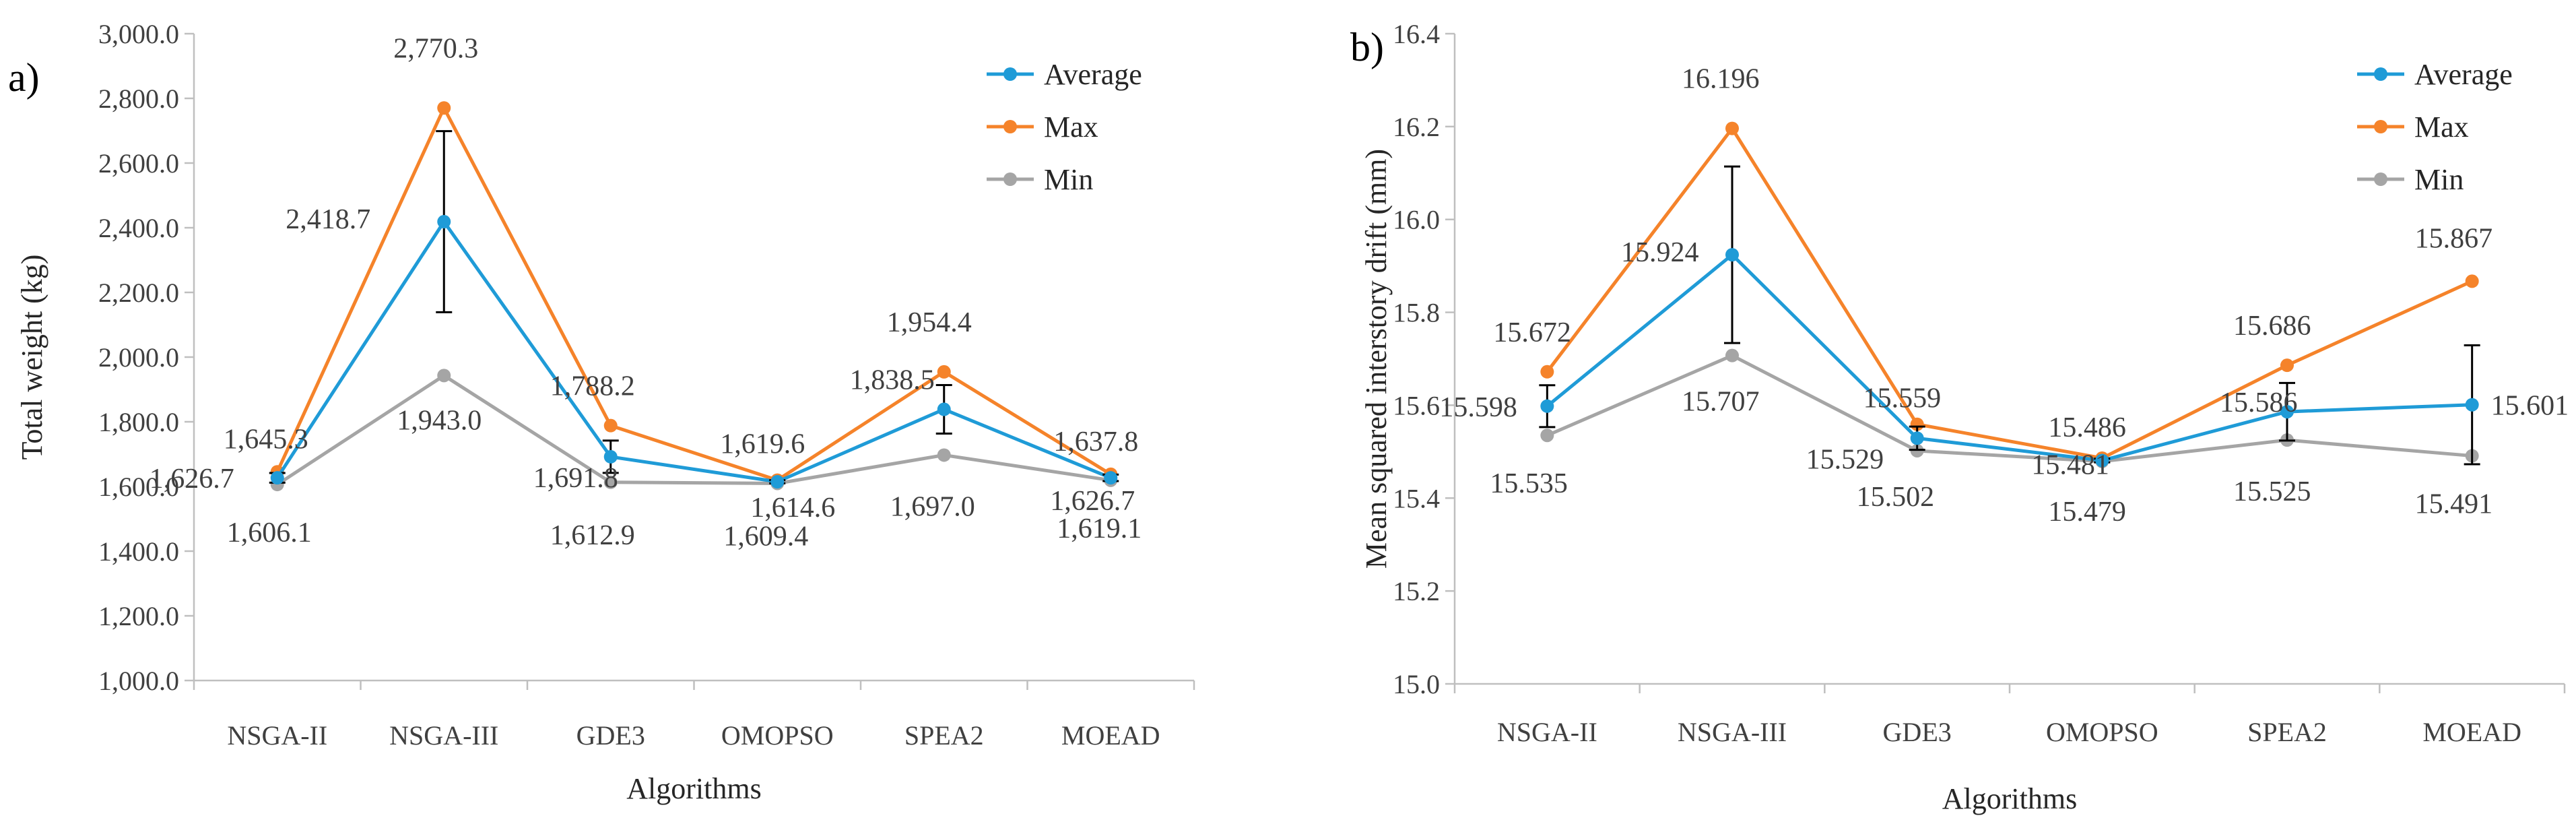  What do you see at coordinates (138, 422) in the screenshot?
I see `y-tick-label: 1,800.0` at bounding box center [138, 422].